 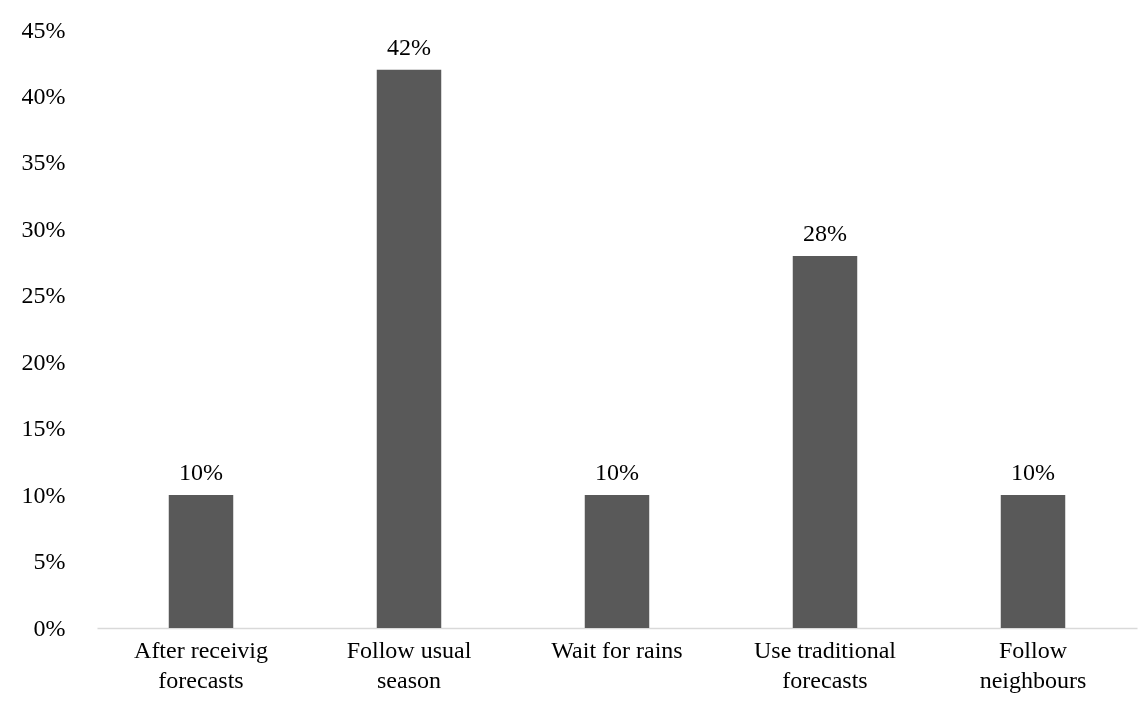 What do you see at coordinates (825, 664) in the screenshot?
I see `x-tick-label: Use traditional forecasts` at bounding box center [825, 664].